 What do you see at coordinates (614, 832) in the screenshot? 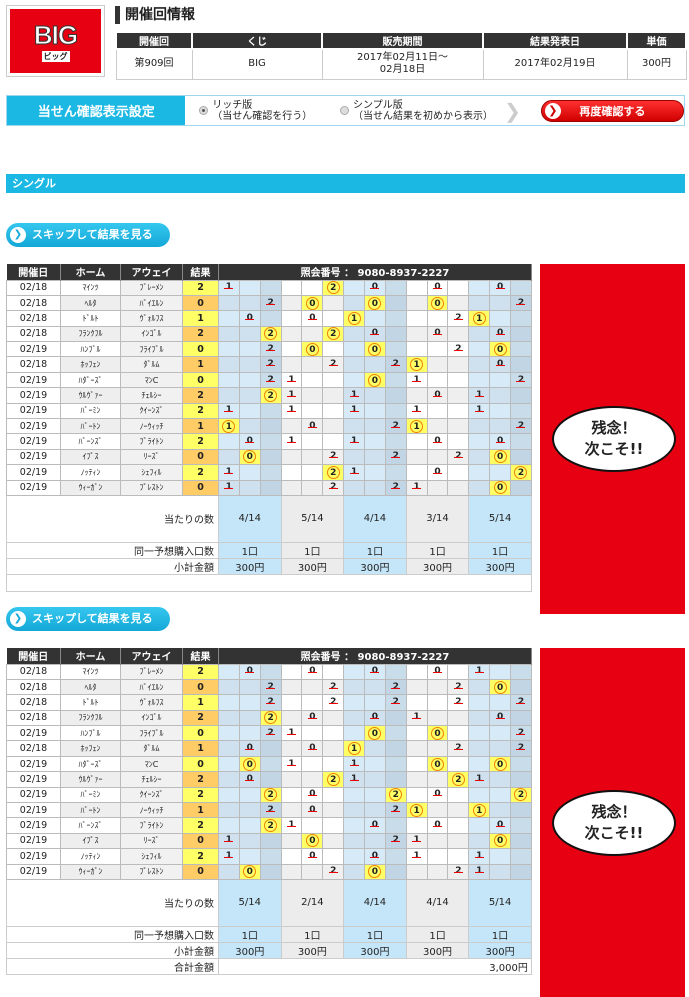
I see `message-line-2: 次こそ!!` at bounding box center [614, 832].